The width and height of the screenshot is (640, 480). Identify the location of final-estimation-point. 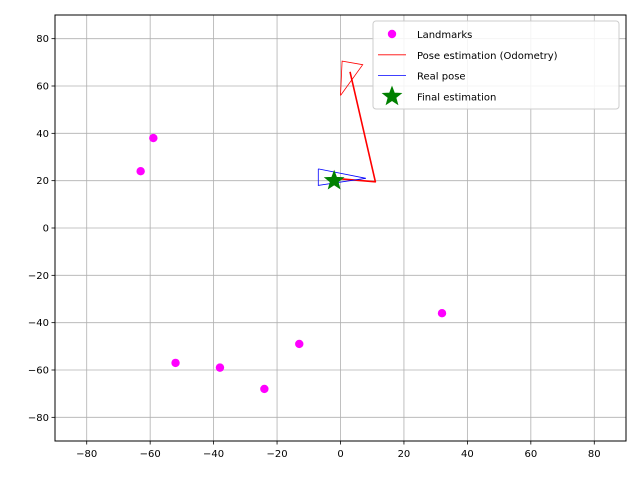
(334, 179).